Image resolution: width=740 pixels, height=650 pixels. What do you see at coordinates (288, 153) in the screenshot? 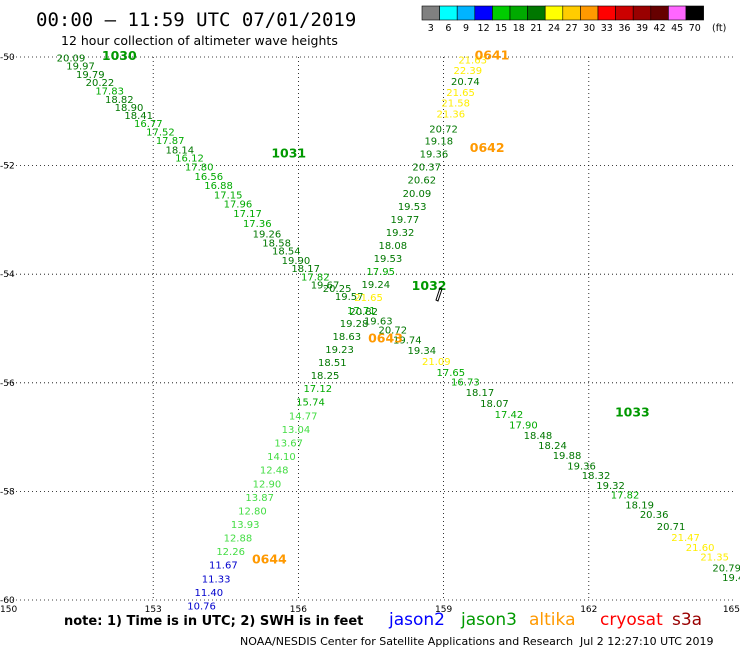
I see `rev-label: 1031` at bounding box center [288, 153].